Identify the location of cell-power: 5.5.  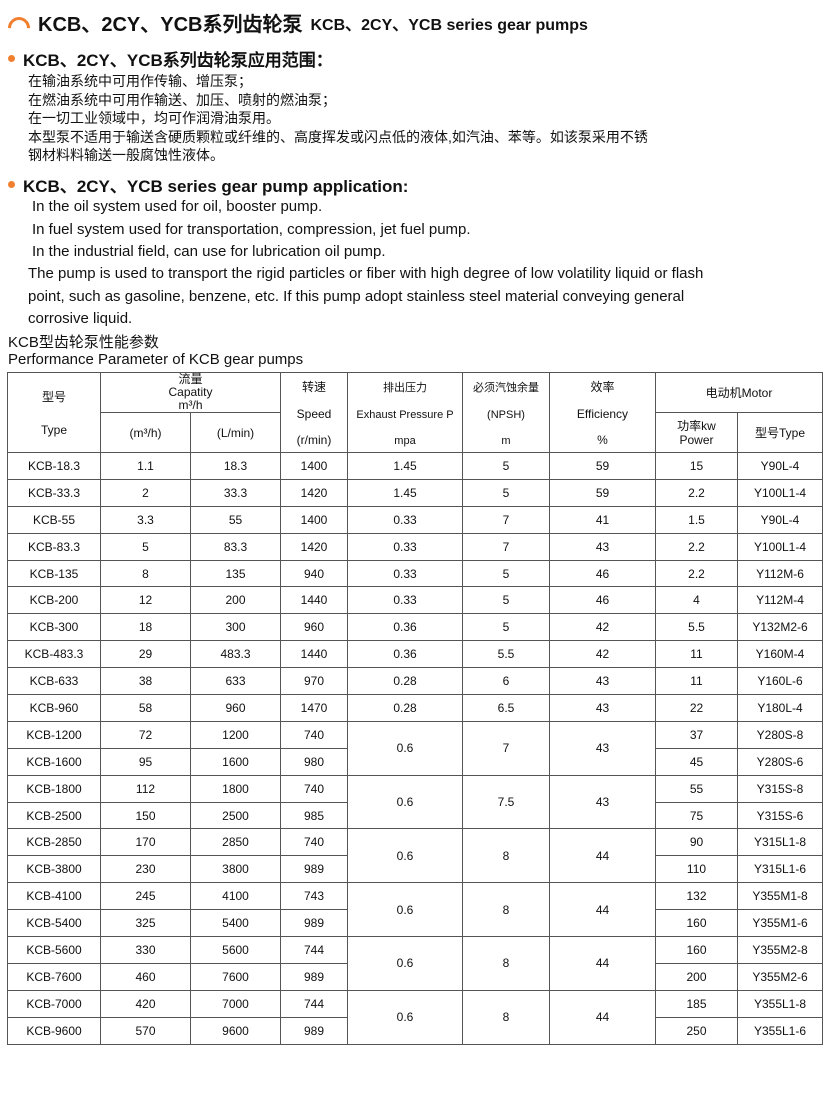
(696, 627).